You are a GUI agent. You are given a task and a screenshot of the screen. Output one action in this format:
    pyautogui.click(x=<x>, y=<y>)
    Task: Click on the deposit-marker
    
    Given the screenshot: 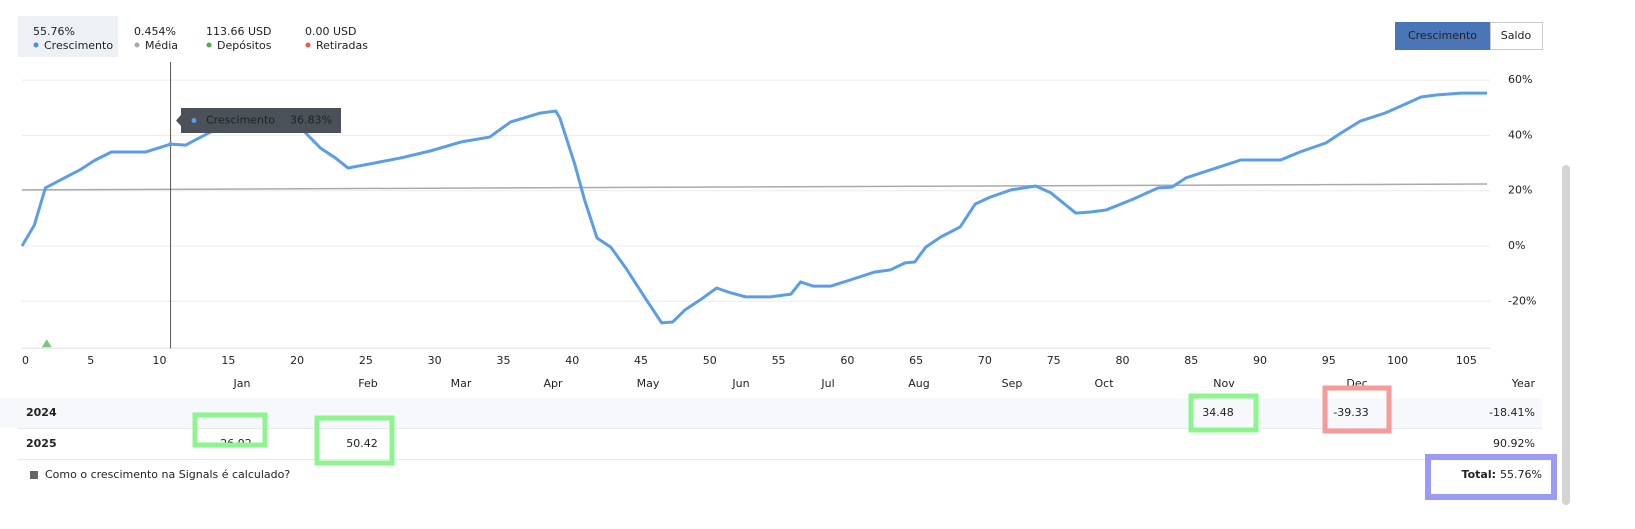 What is the action you would take?
    pyautogui.click(x=46, y=343)
    